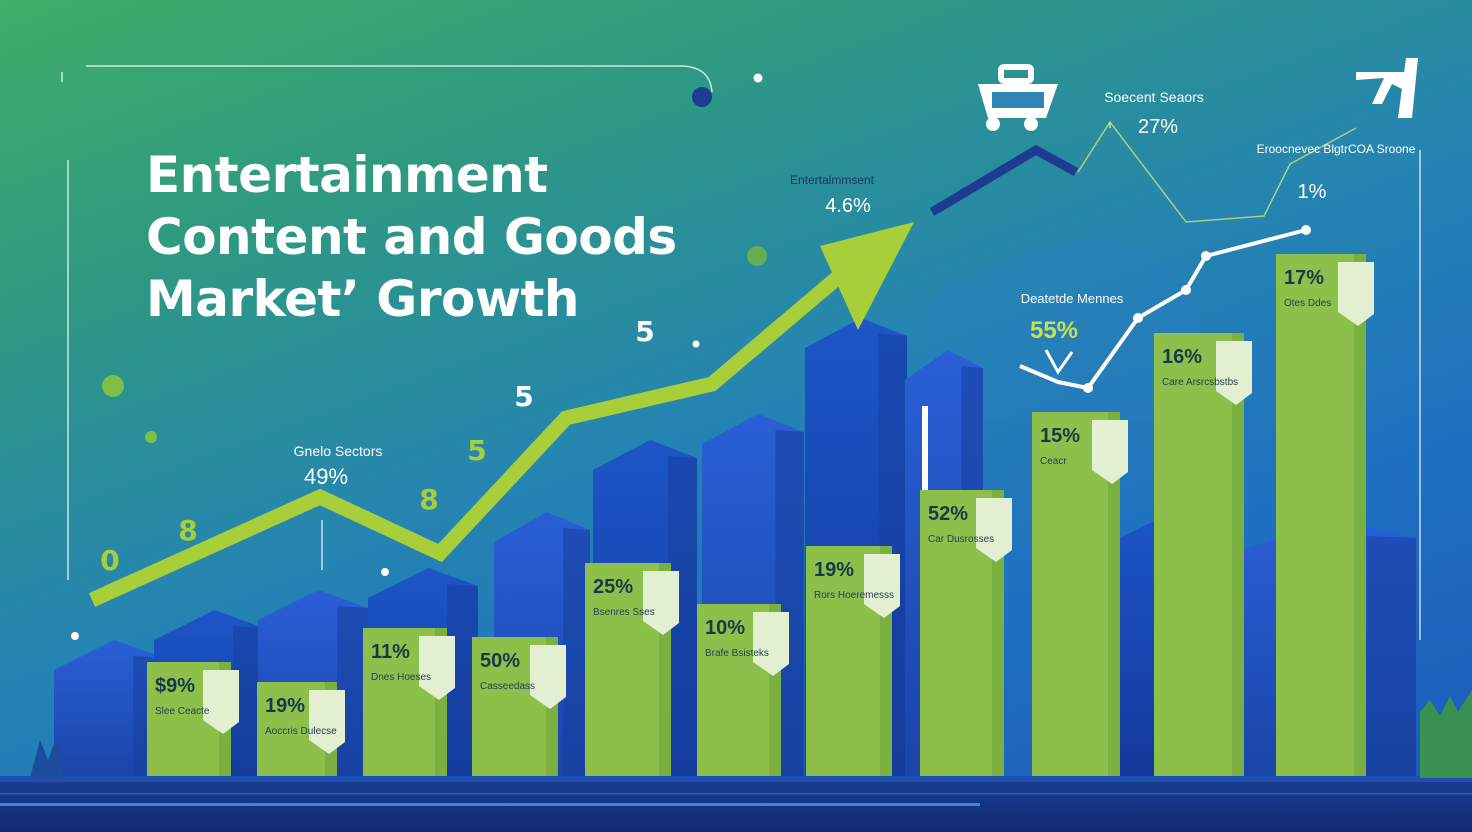 The height and width of the screenshot is (832, 1472). What do you see at coordinates (966, 634) in the screenshot?
I see `bar: 52% Car Dusrosses` at bounding box center [966, 634].